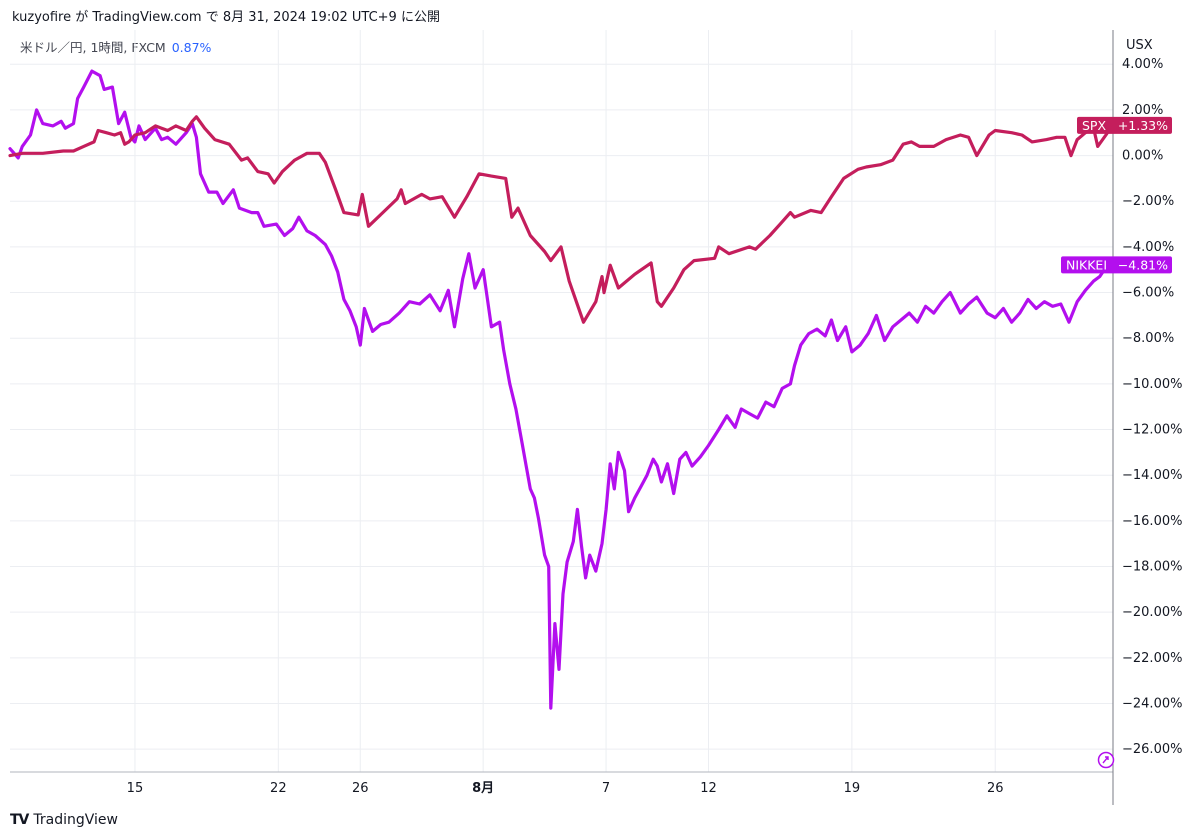  I want to click on series-name-label: SPX, so click(1094, 125).